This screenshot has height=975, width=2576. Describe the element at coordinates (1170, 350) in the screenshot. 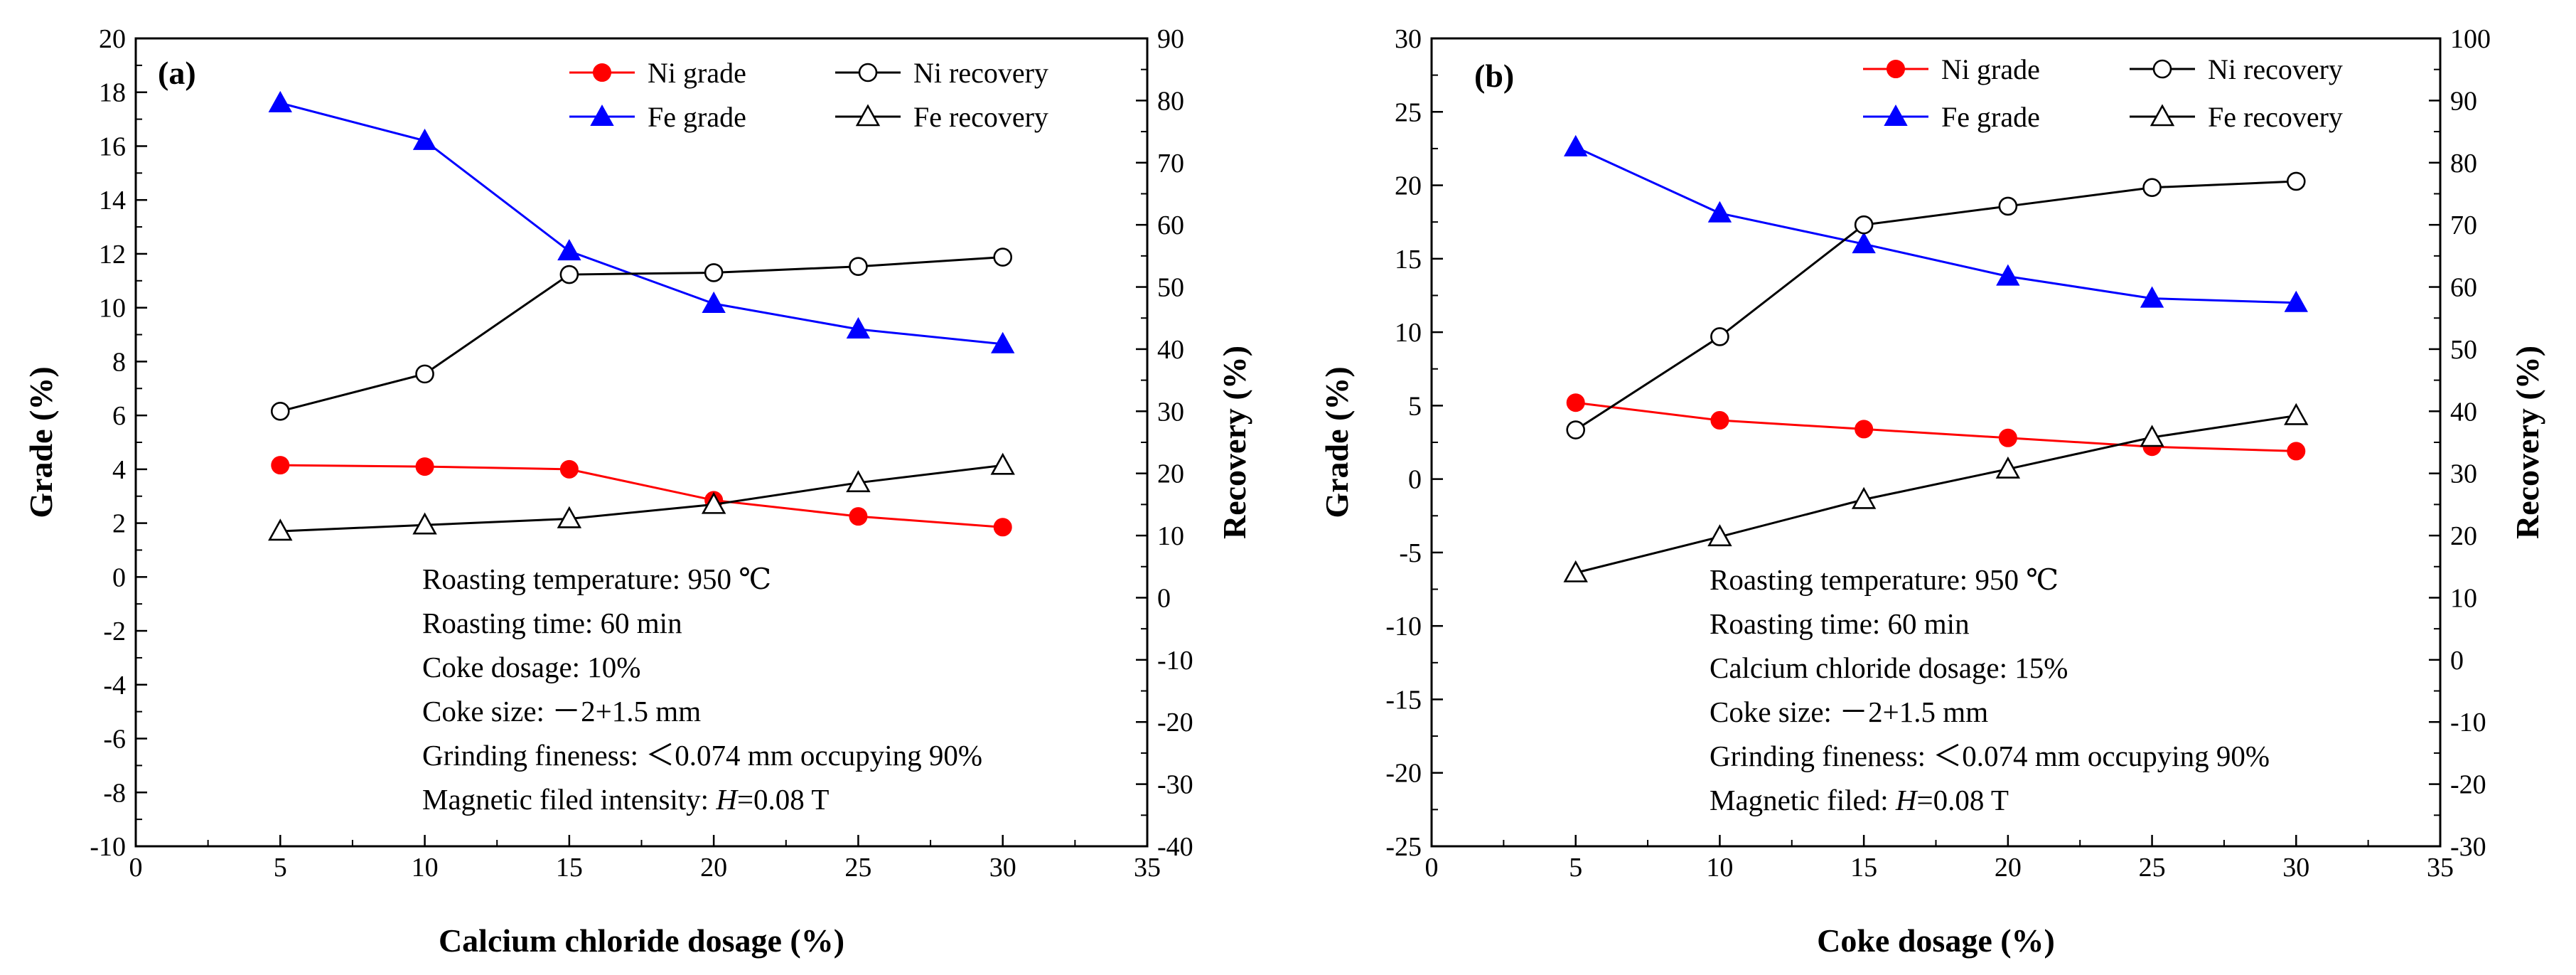

I see `y-right-tick-label: 40` at that location.